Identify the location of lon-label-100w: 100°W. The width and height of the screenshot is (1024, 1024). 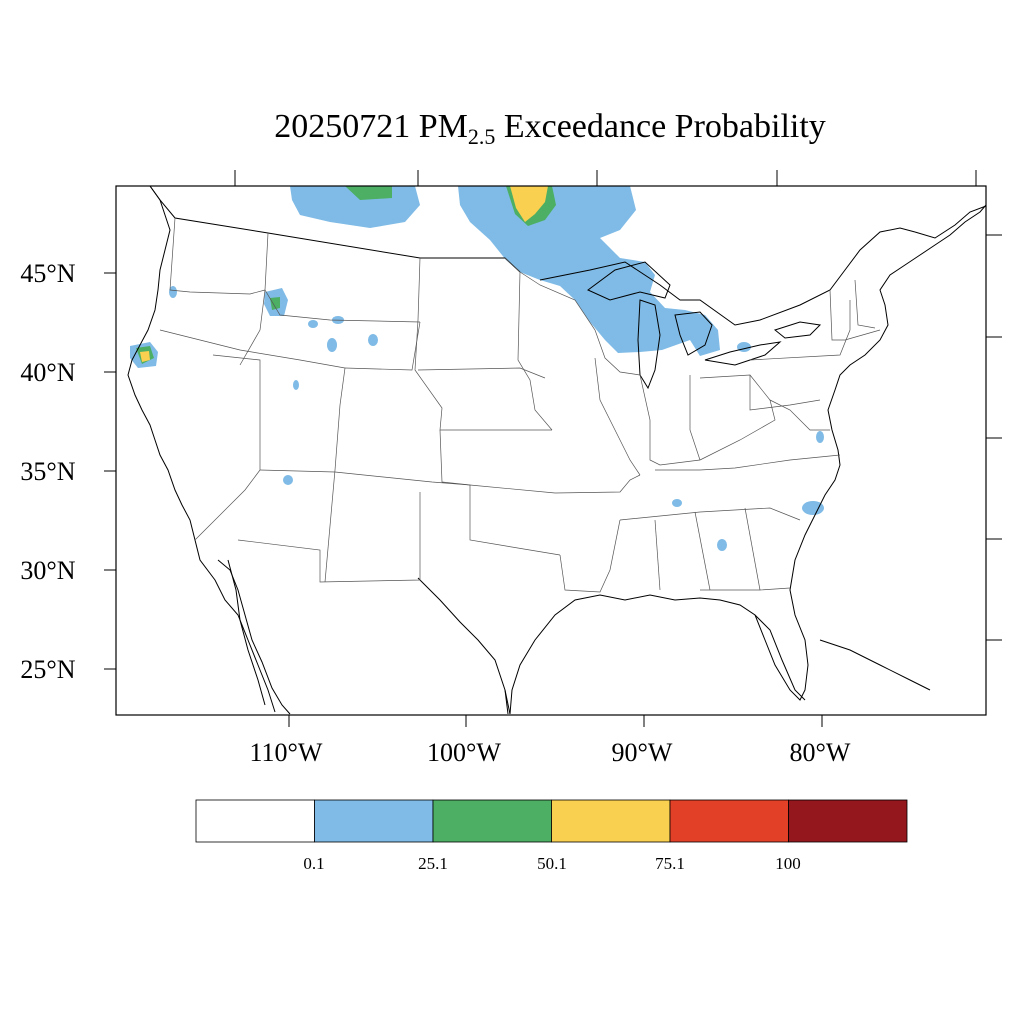
(464, 752).